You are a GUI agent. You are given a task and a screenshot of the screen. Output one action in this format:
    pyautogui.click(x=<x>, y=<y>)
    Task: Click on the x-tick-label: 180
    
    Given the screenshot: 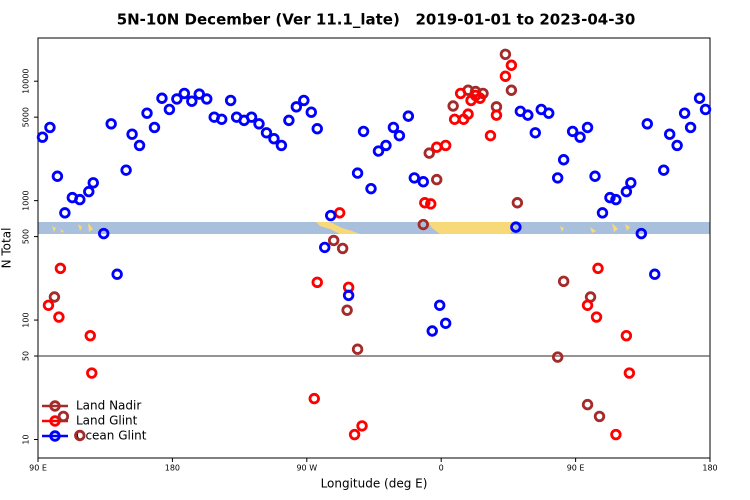 What is the action you would take?
    pyautogui.click(x=172, y=468)
    